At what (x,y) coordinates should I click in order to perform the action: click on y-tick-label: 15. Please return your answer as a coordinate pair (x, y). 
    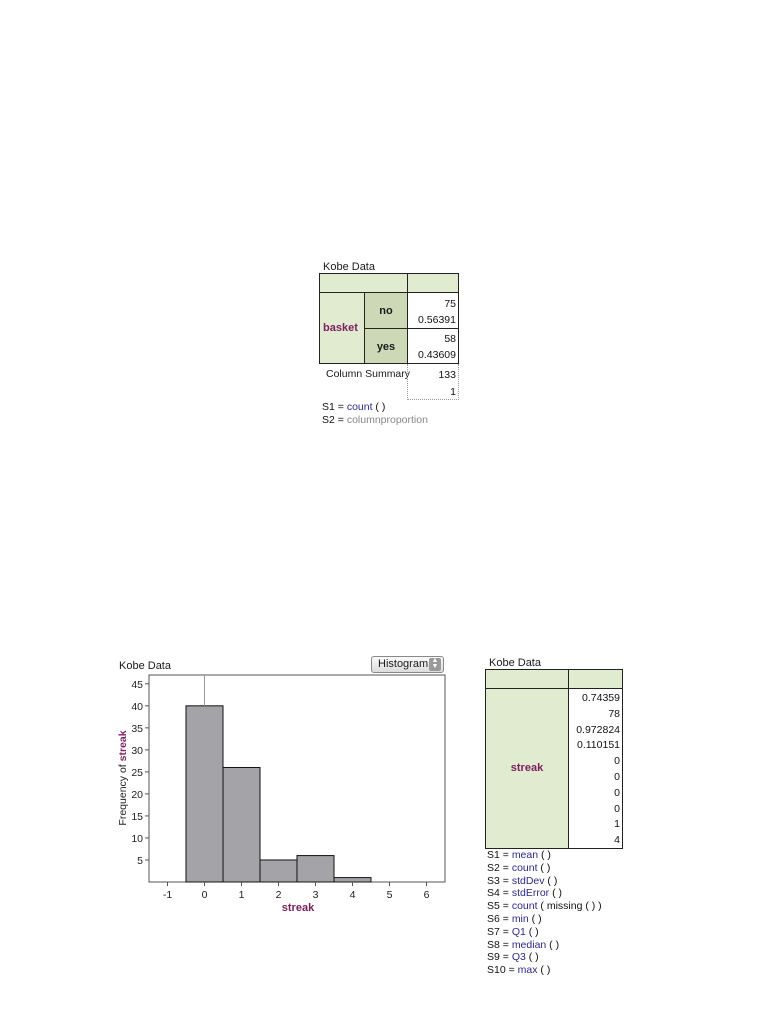
    Looking at the image, I should click on (137, 817).